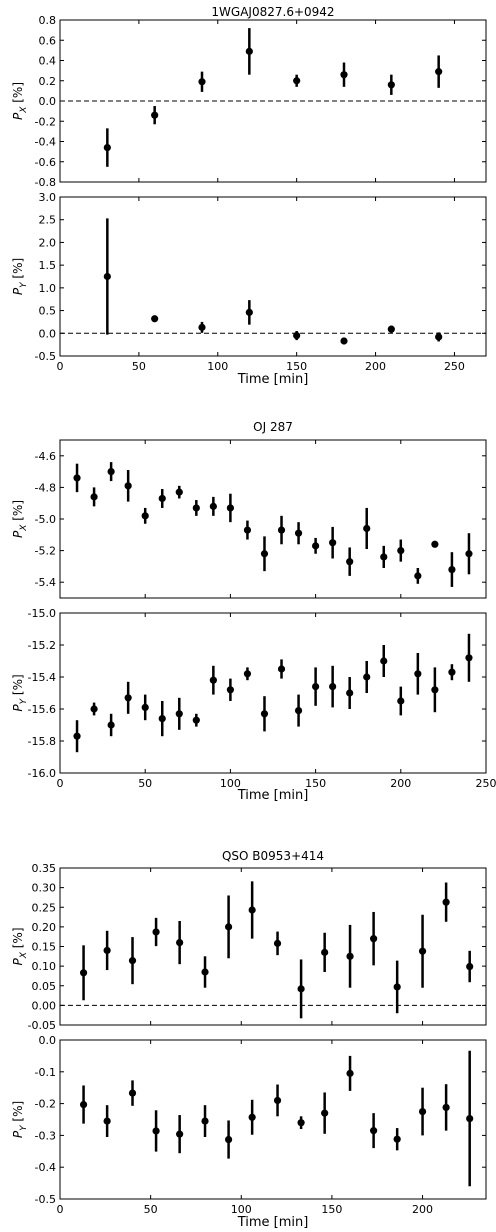  What do you see at coordinates (48, 288) in the screenshot?
I see `y-tick-label: 1.0` at bounding box center [48, 288].